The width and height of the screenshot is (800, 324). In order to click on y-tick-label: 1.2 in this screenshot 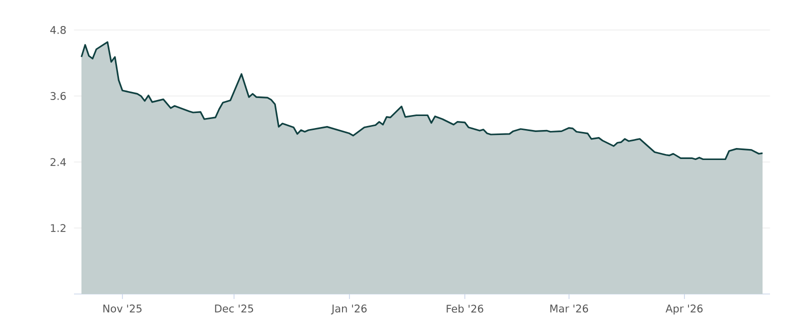, I will do `click(58, 228)`.